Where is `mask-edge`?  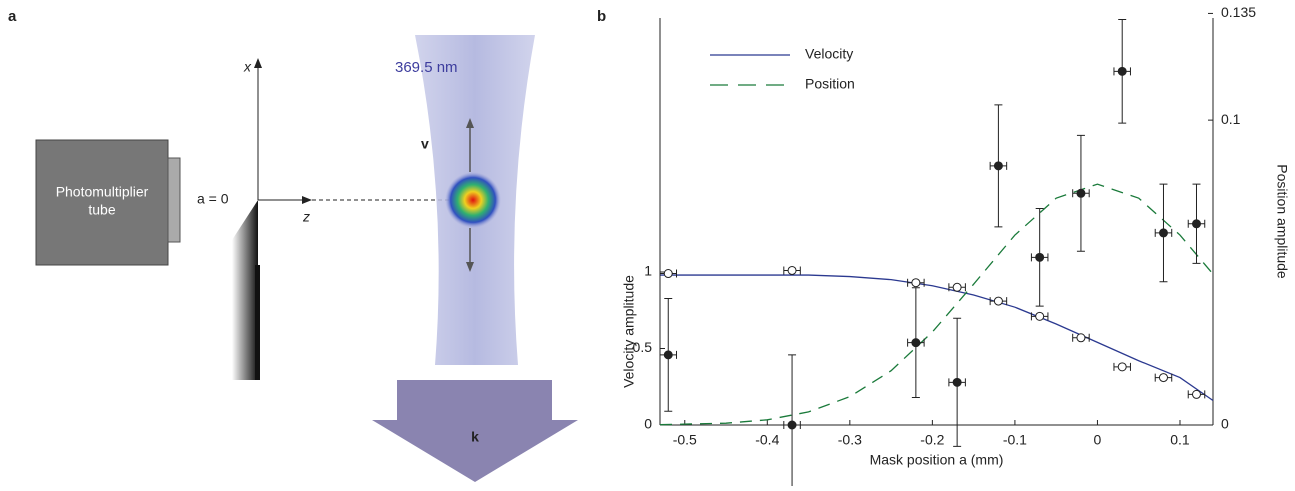 mask-edge is located at coordinates (257, 322).